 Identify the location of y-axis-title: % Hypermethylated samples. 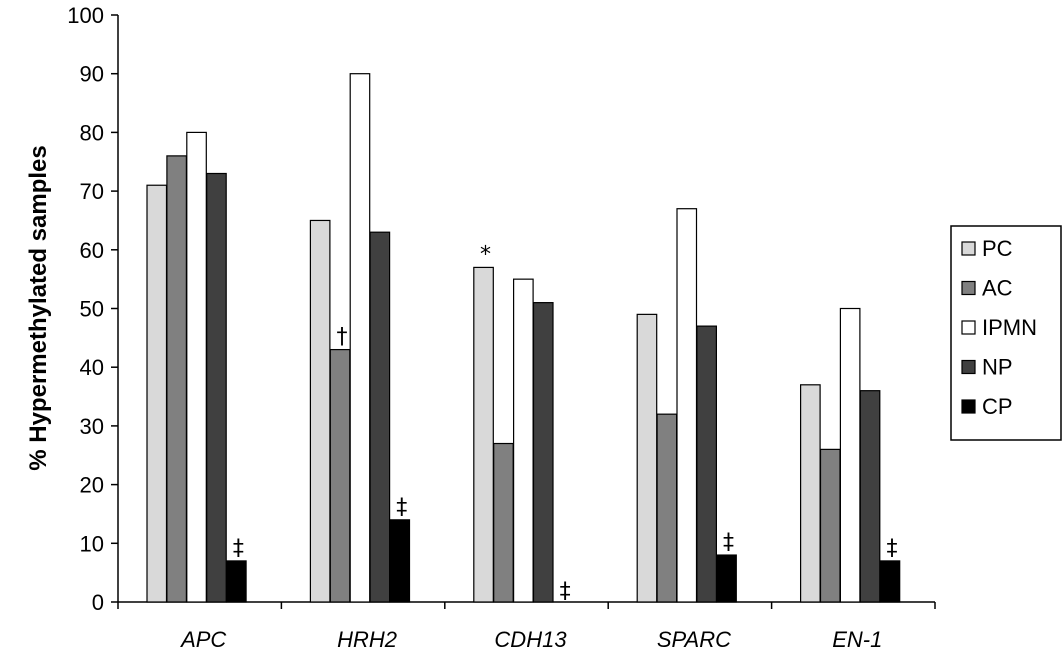
(38, 307).